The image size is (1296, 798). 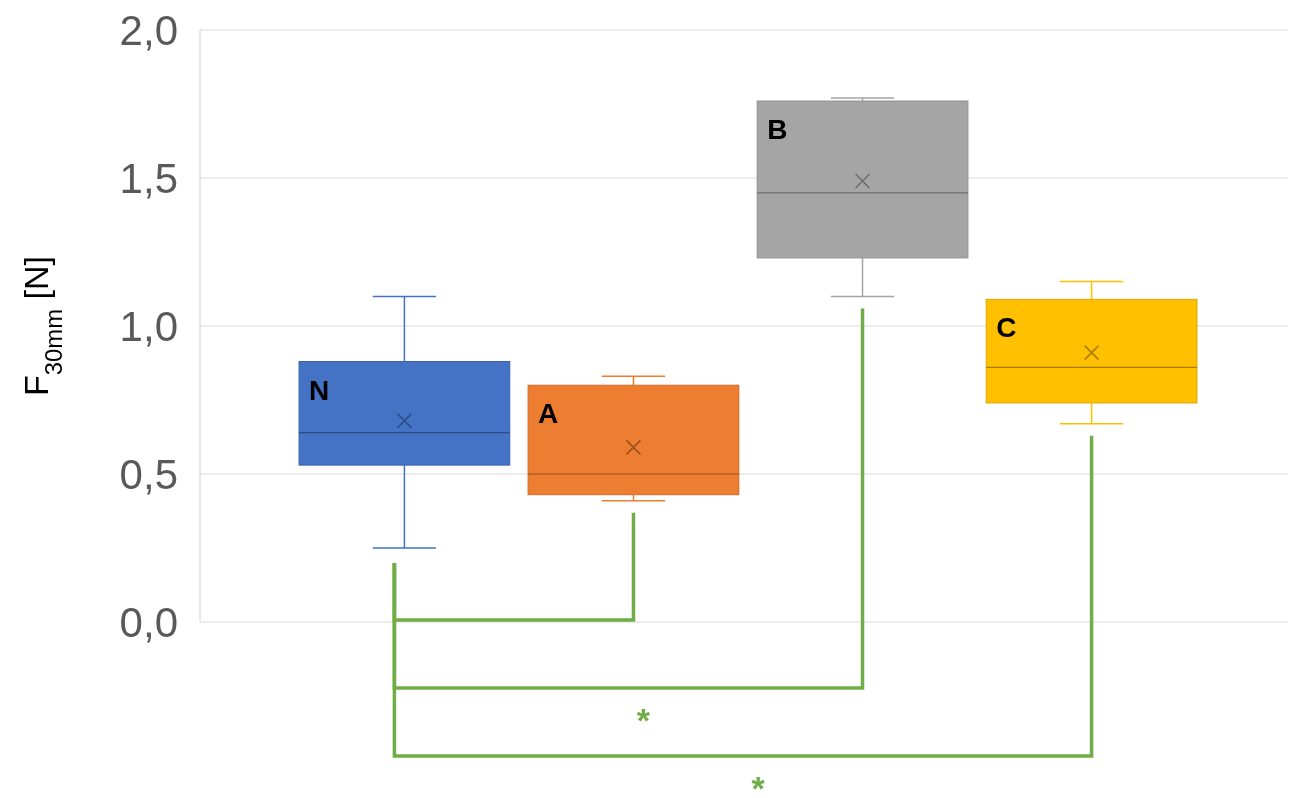 I want to click on y-tick-label: 0,0, so click(x=148, y=622).